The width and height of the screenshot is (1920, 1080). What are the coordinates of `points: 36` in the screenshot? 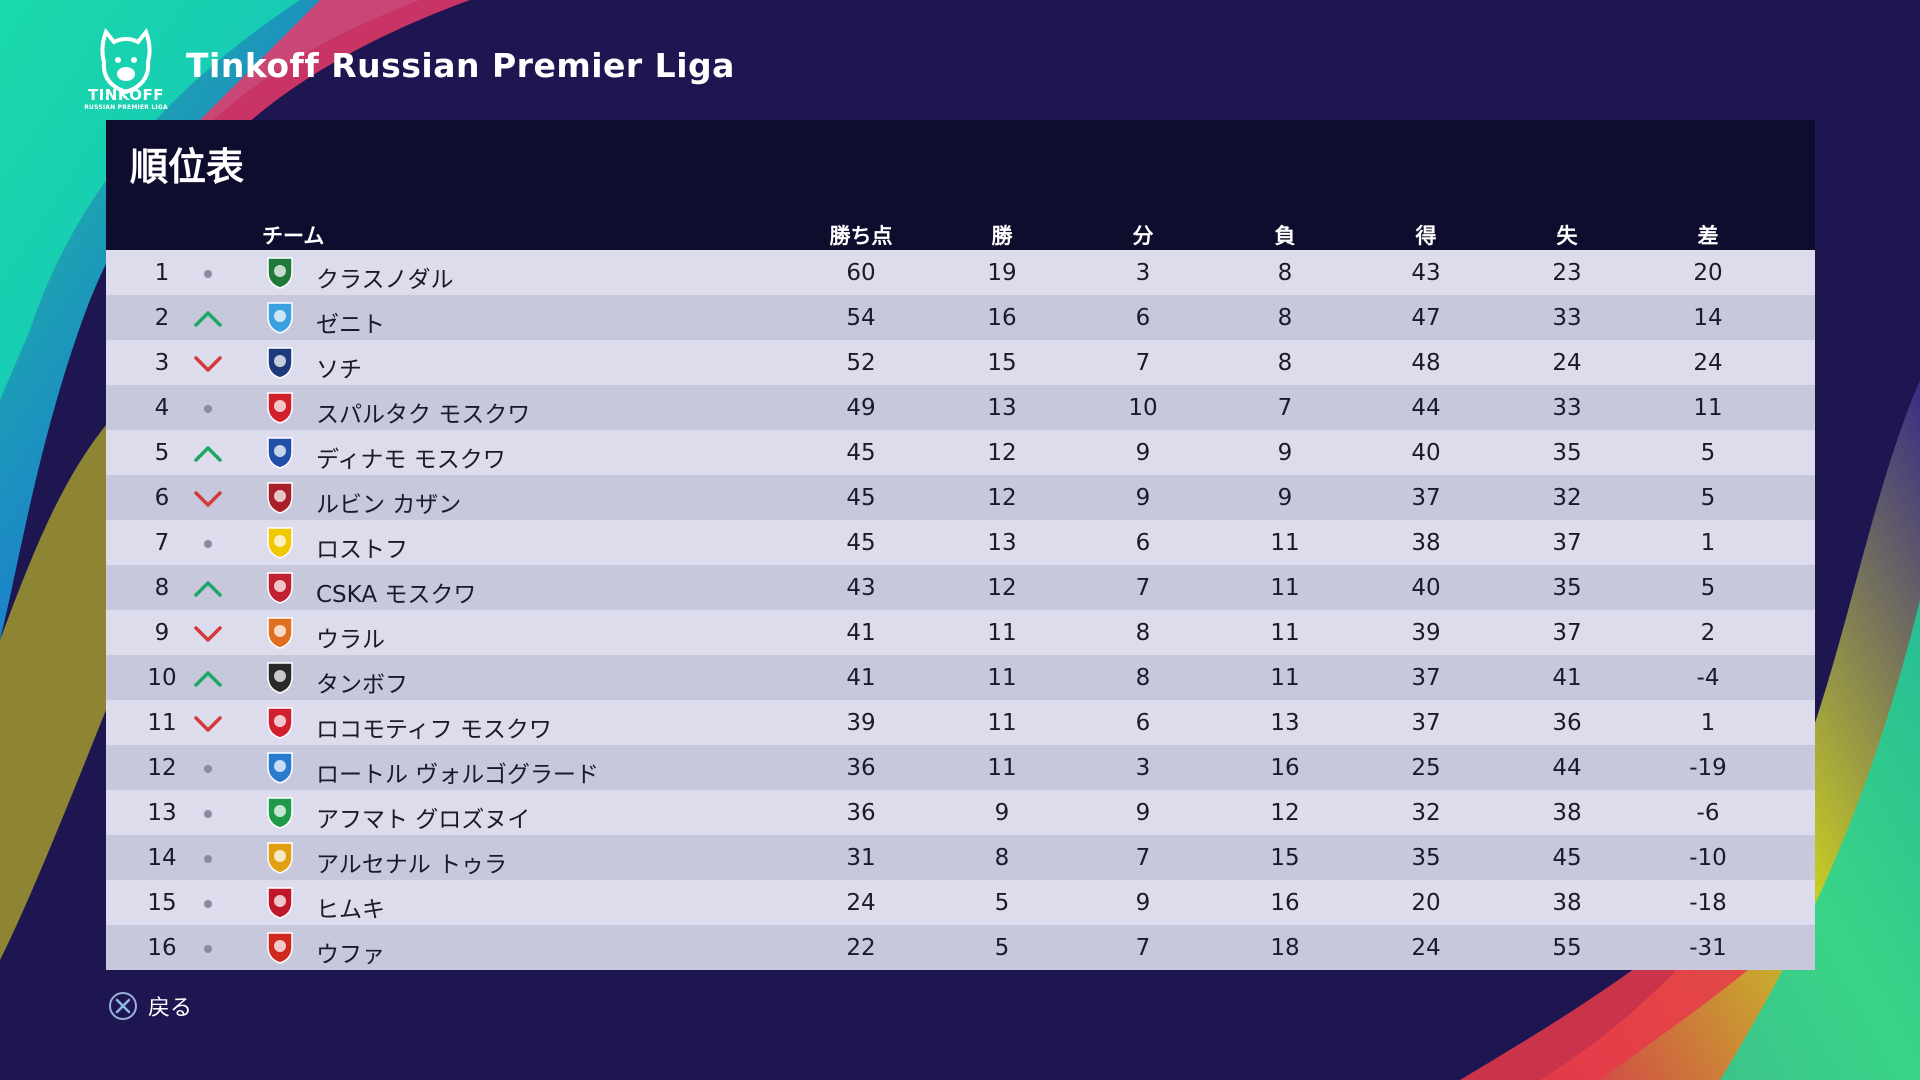 It's located at (861, 768).